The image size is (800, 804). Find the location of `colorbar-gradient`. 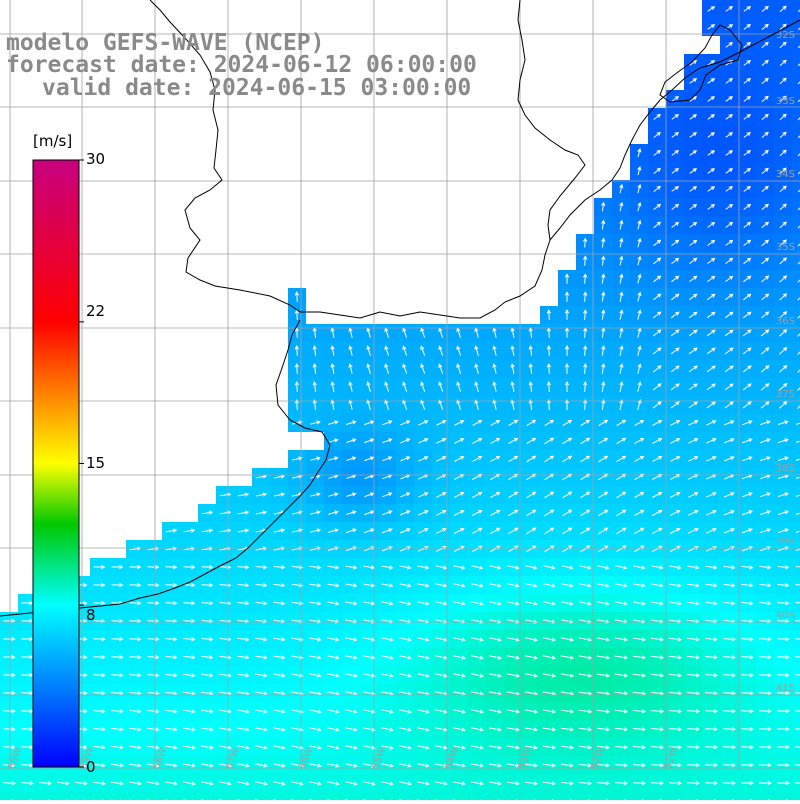

colorbar-gradient is located at coordinates (56, 463).